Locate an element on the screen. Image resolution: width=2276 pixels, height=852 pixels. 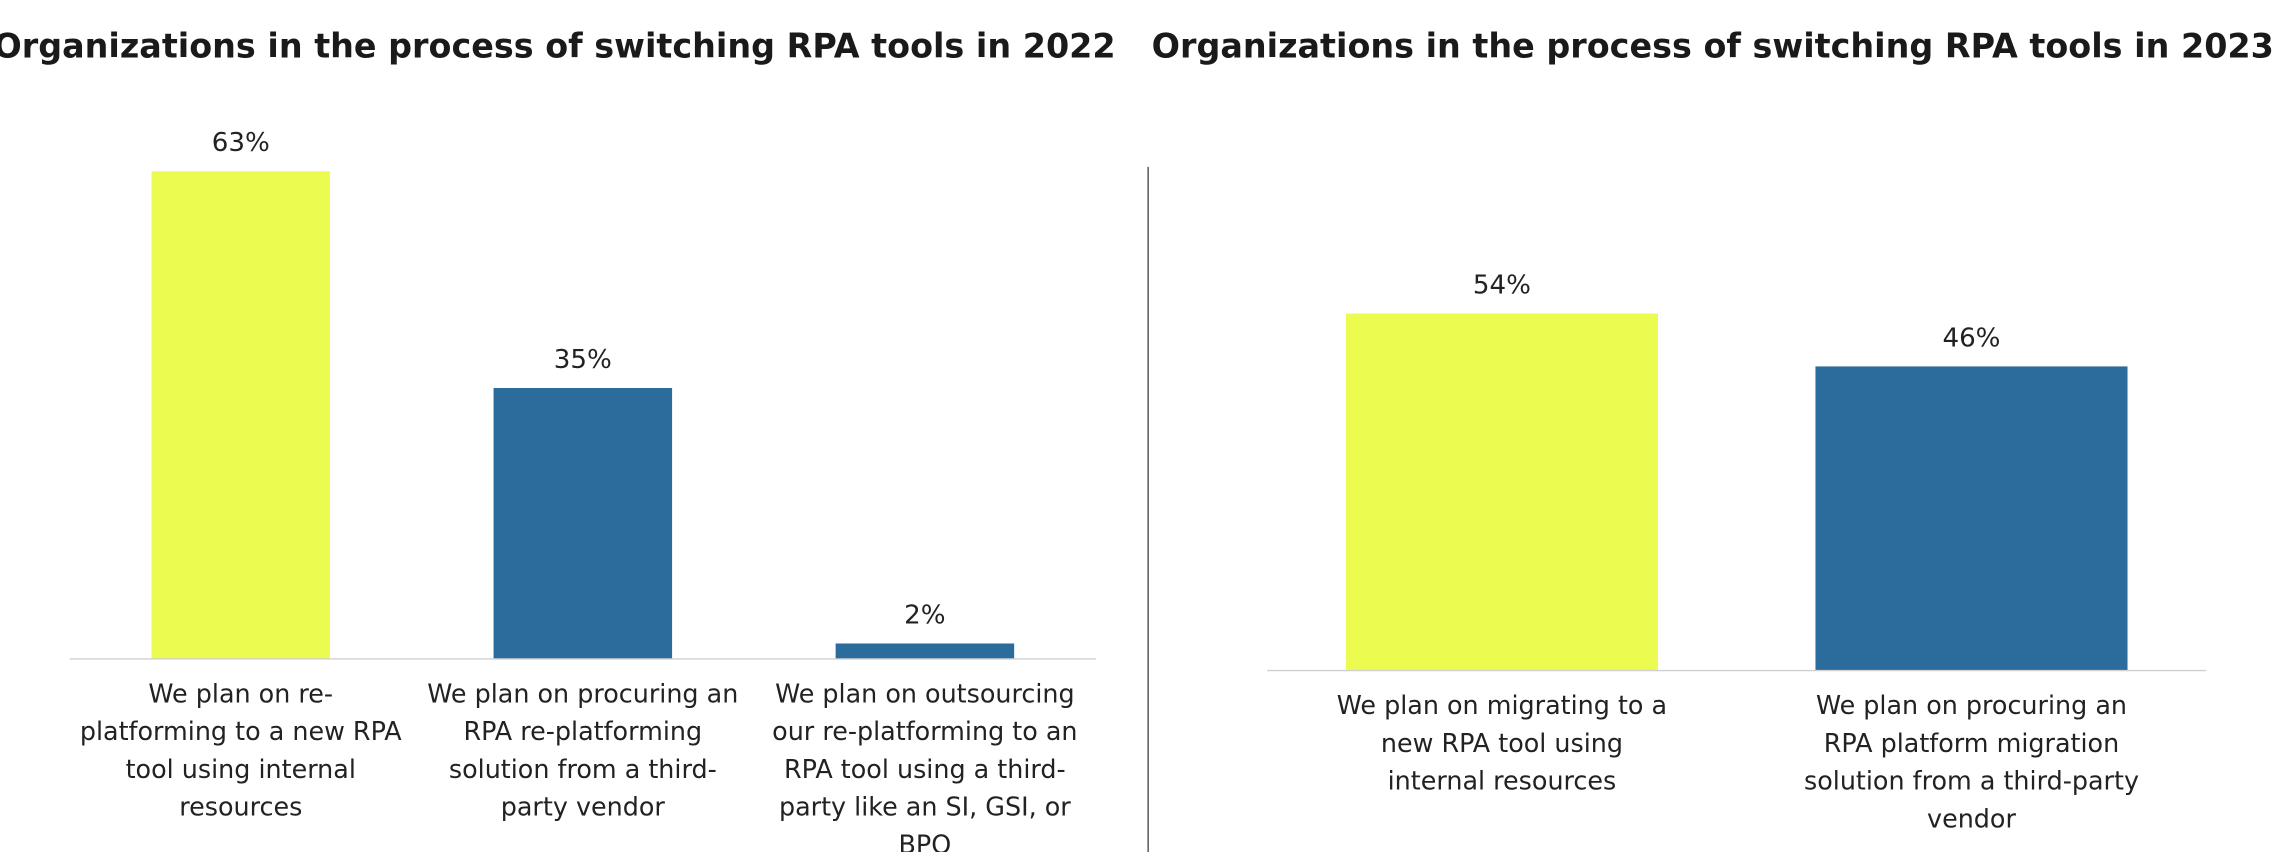
value-label: 54% is located at coordinates (1502, 285).